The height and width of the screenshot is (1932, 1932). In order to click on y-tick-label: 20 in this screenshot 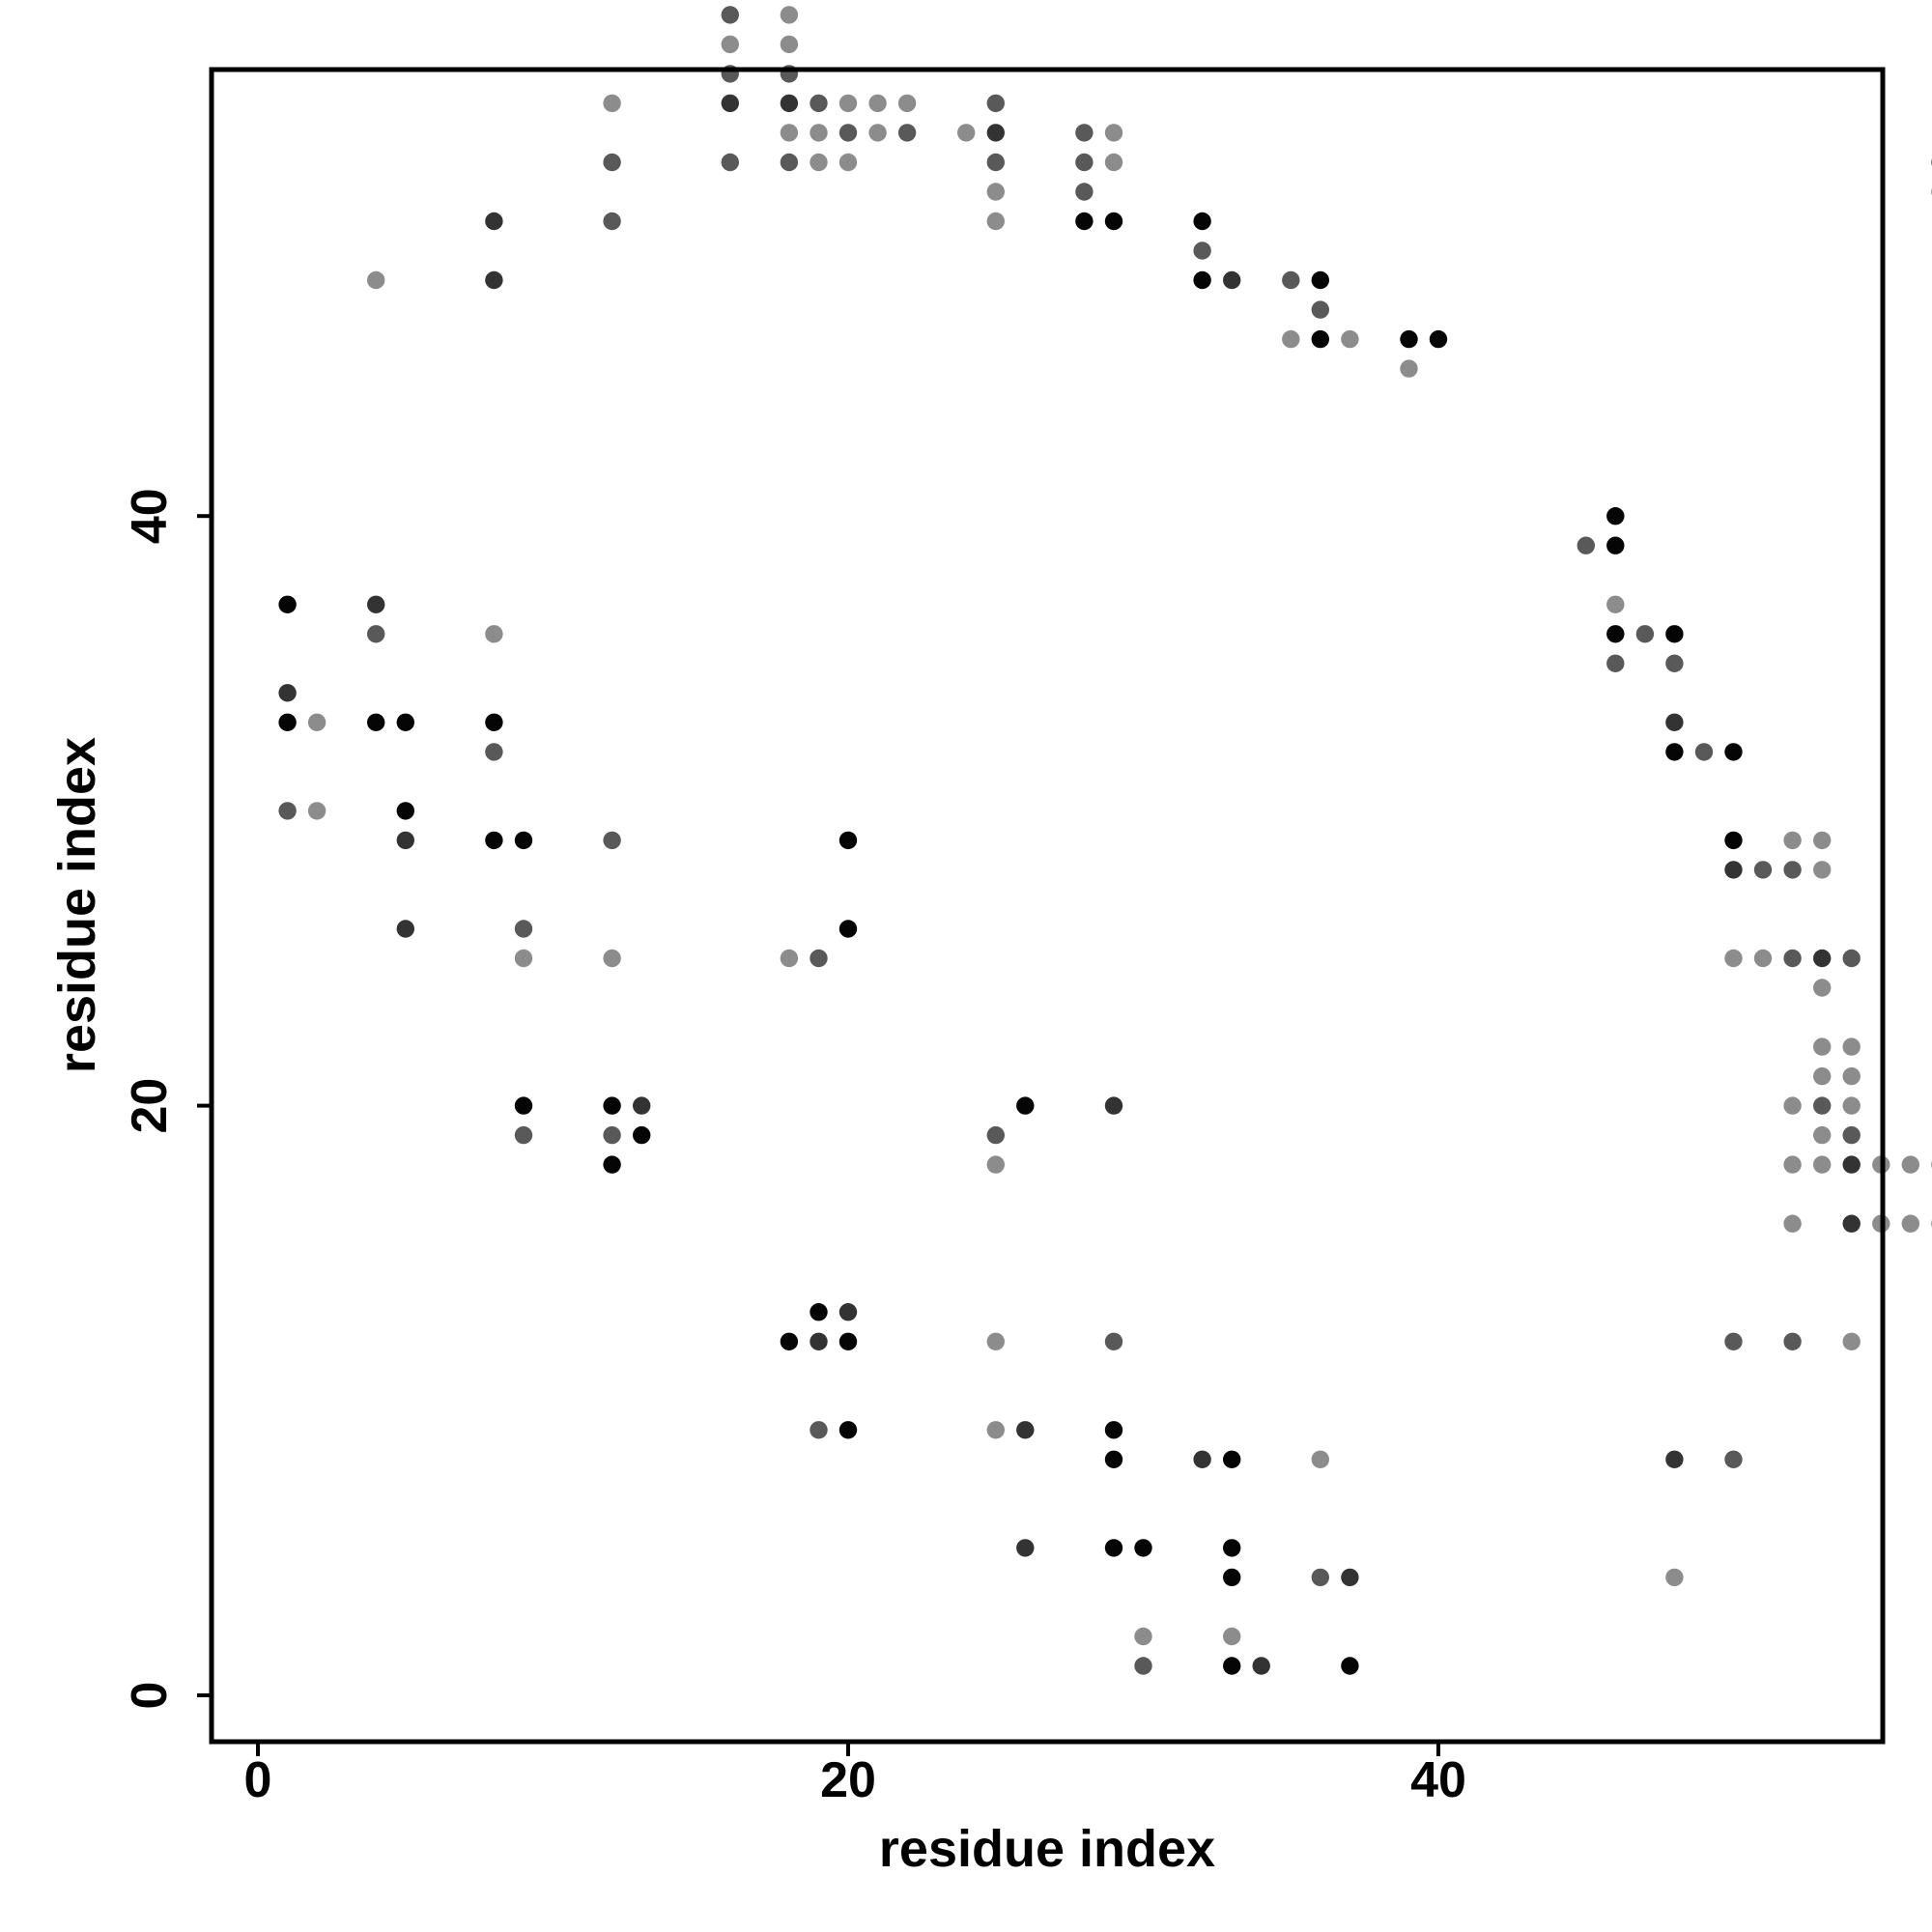, I will do `click(150, 1106)`.